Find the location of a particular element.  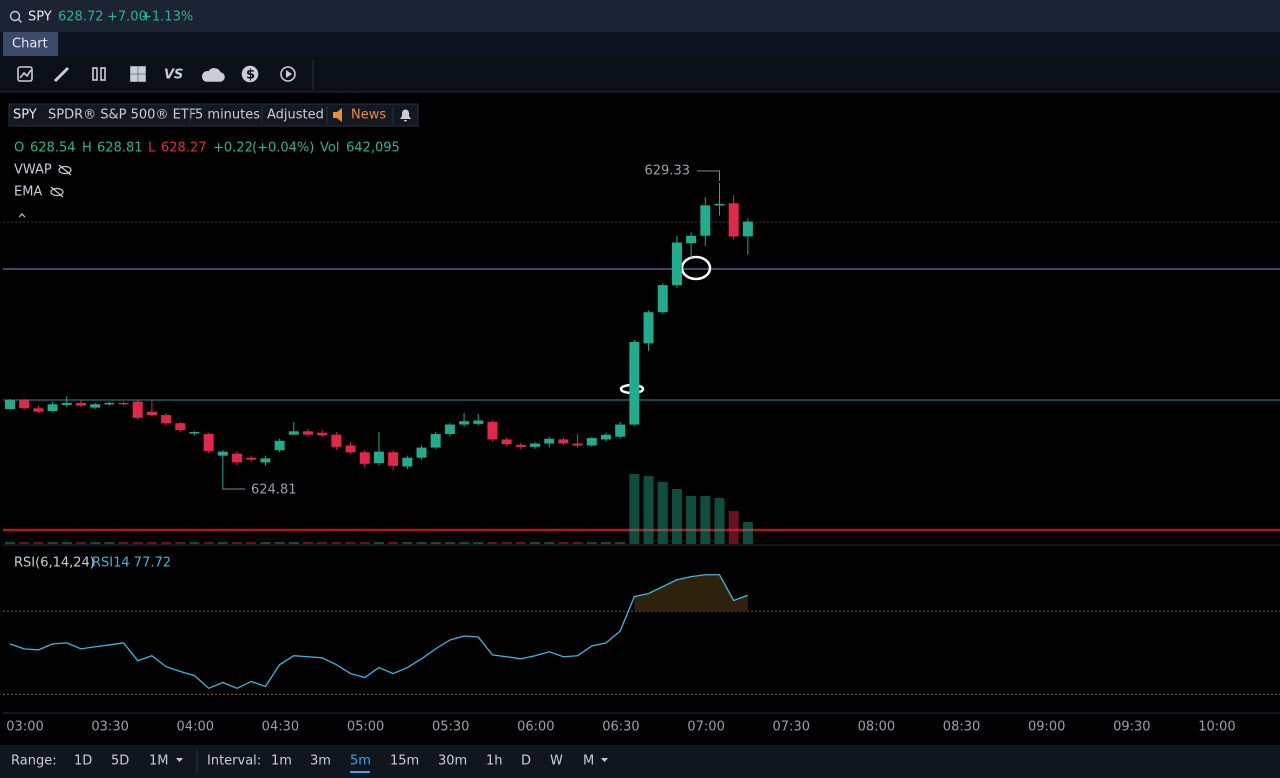

cloud-icon is located at coordinates (213, 75).